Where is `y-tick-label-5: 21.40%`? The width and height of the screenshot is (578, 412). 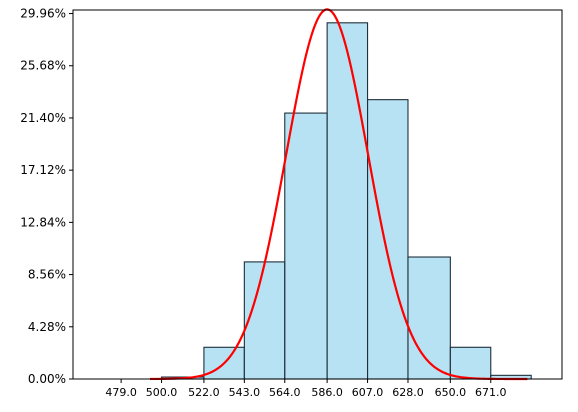
y-tick-label-5: 21.40% is located at coordinates (43, 118).